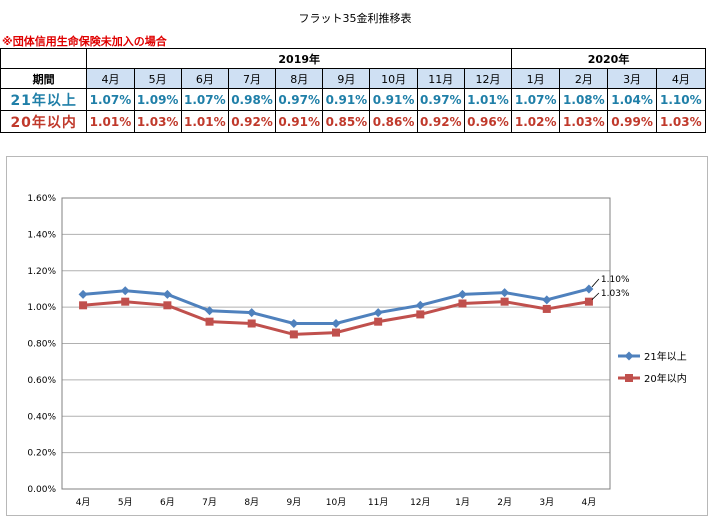 The image size is (710, 518). What do you see at coordinates (632, 99) in the screenshot?
I see `rate-cell: 1.04%` at bounding box center [632, 99].